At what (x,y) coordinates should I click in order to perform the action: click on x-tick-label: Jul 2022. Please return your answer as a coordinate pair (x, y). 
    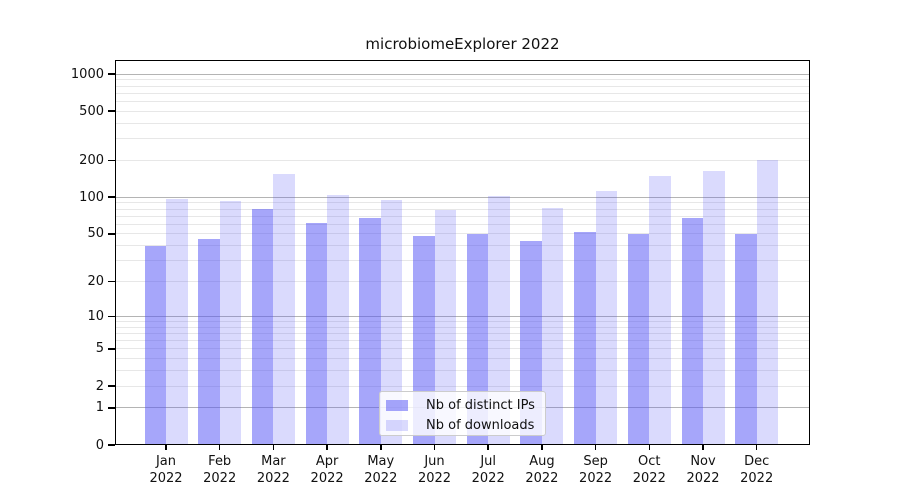
    Looking at the image, I should click on (488, 470).